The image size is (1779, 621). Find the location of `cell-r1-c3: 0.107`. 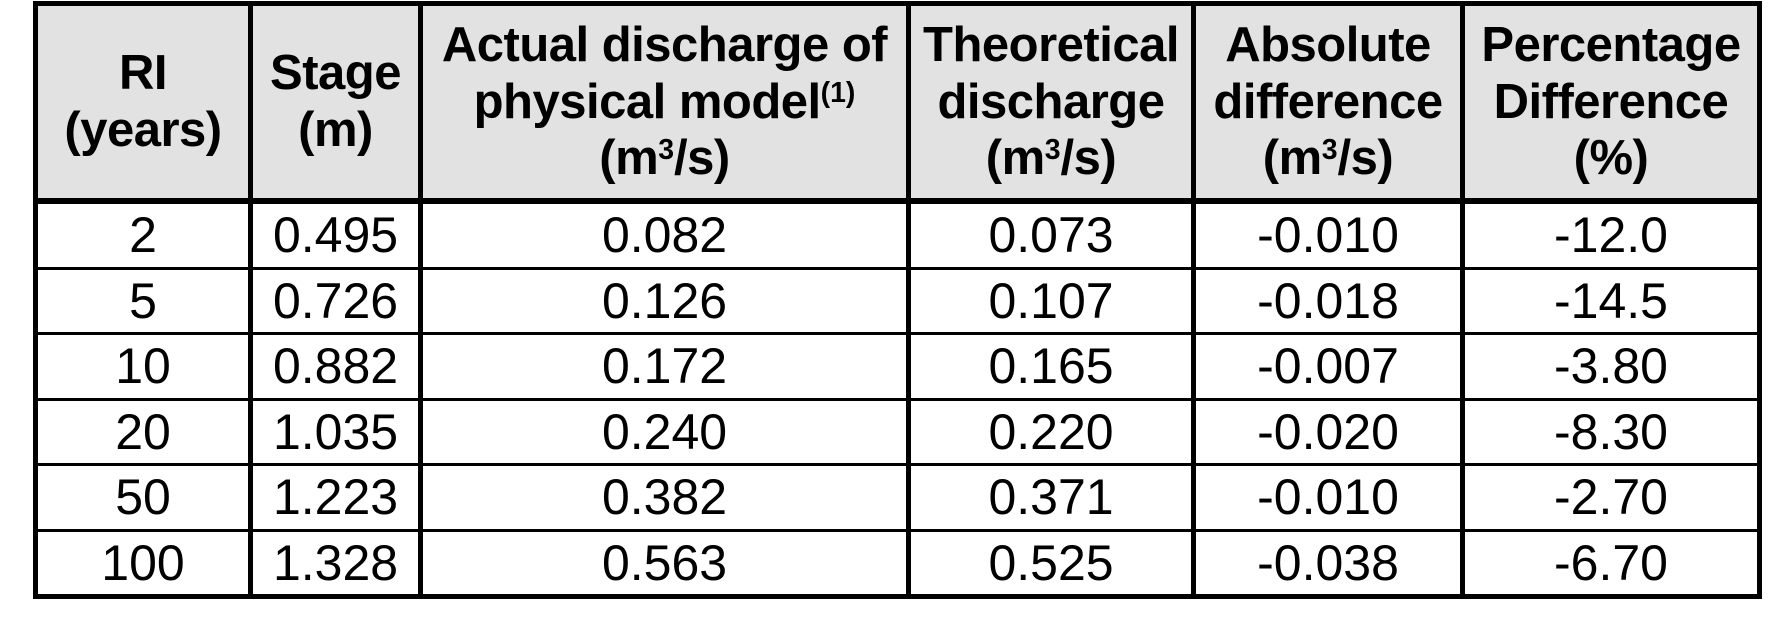

cell-r1-c3: 0.107 is located at coordinates (1051, 300).